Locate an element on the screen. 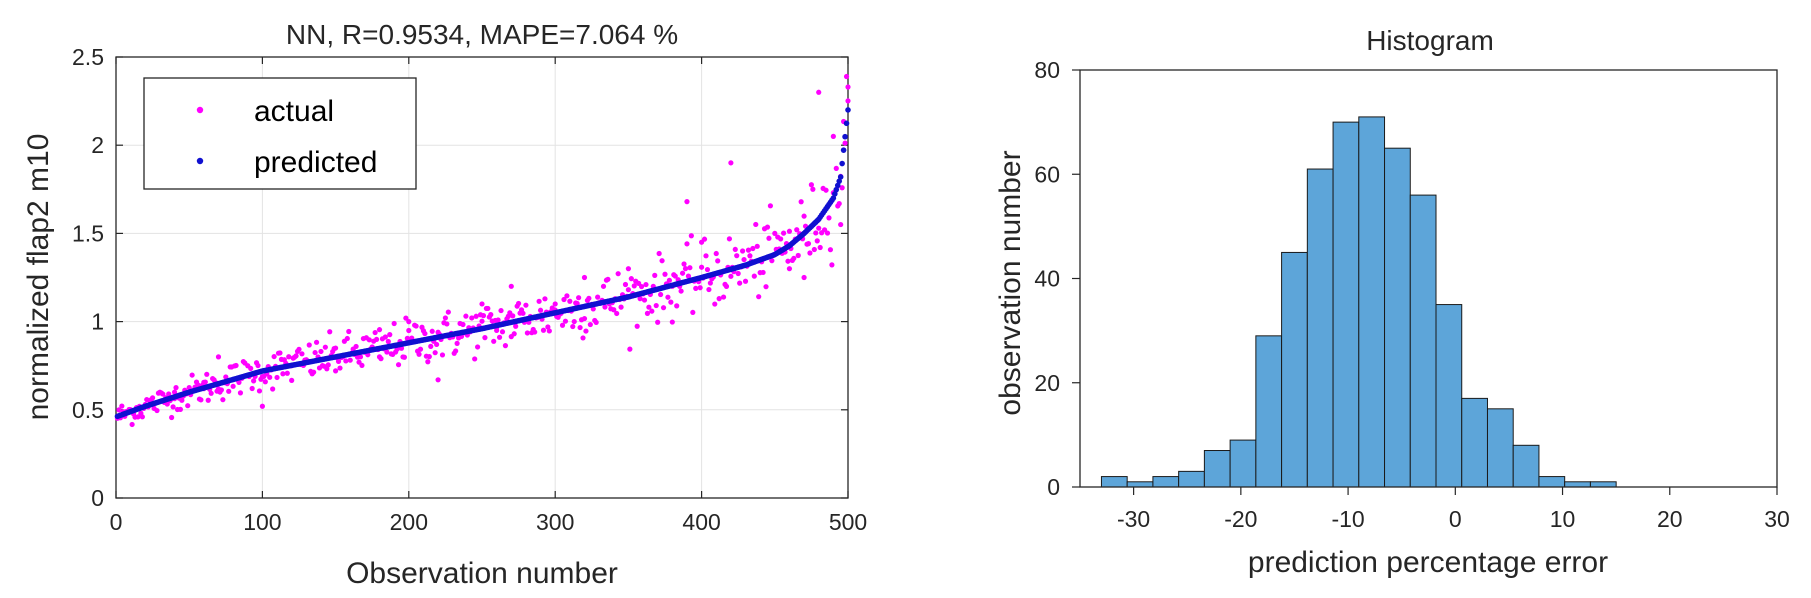  x-tick-label: 0 is located at coordinates (116, 522).